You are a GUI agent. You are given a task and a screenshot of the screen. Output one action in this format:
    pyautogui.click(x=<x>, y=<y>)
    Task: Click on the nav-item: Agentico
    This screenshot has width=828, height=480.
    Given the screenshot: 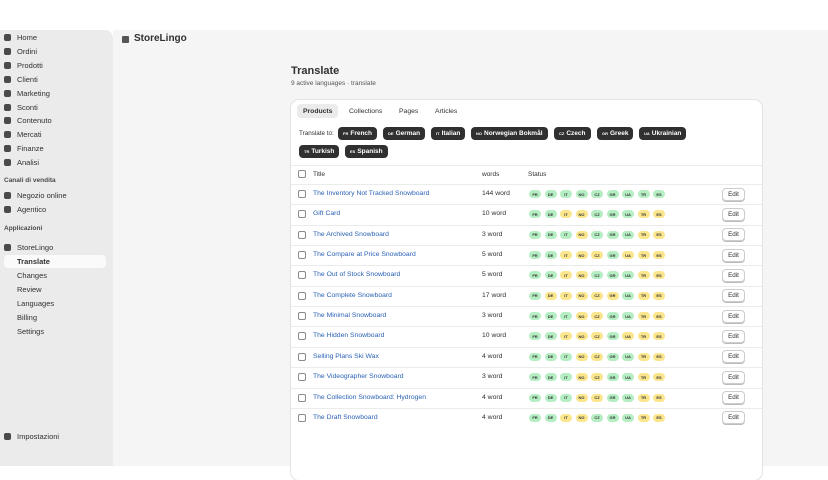 What is the action you would take?
    pyautogui.click(x=55, y=209)
    